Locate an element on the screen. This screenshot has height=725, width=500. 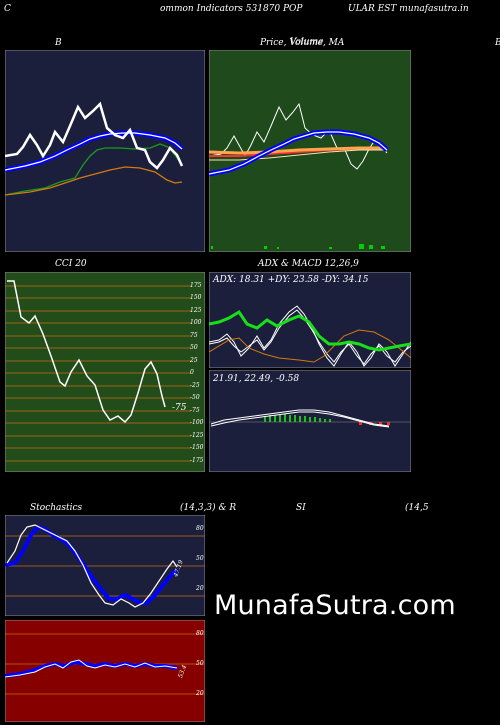
rsi-title: SI is located at coordinates (301, 508).